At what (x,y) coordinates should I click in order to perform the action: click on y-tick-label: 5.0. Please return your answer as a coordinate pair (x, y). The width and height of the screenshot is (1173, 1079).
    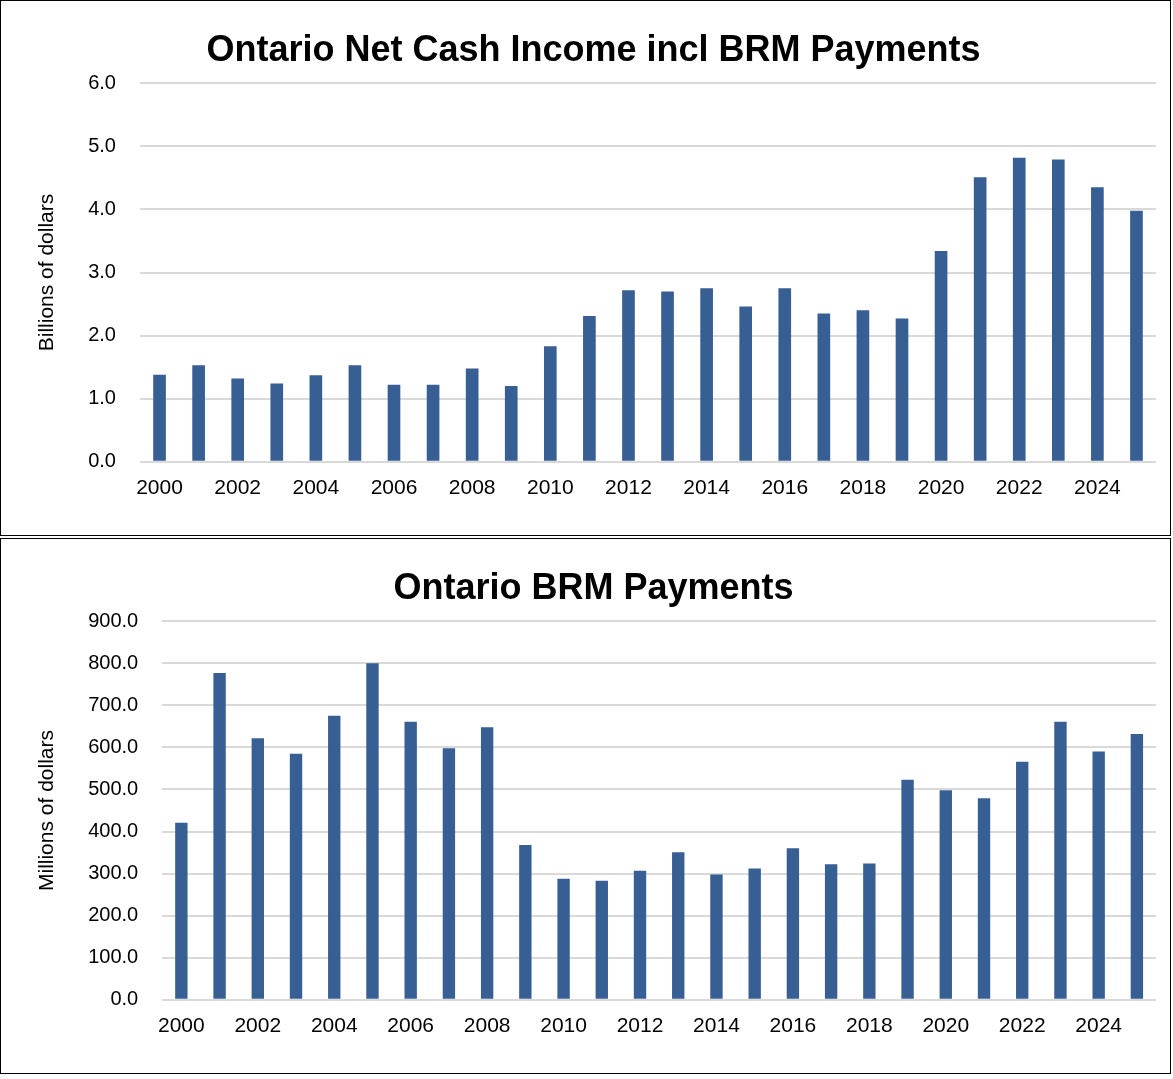
    Looking at the image, I should click on (102, 144).